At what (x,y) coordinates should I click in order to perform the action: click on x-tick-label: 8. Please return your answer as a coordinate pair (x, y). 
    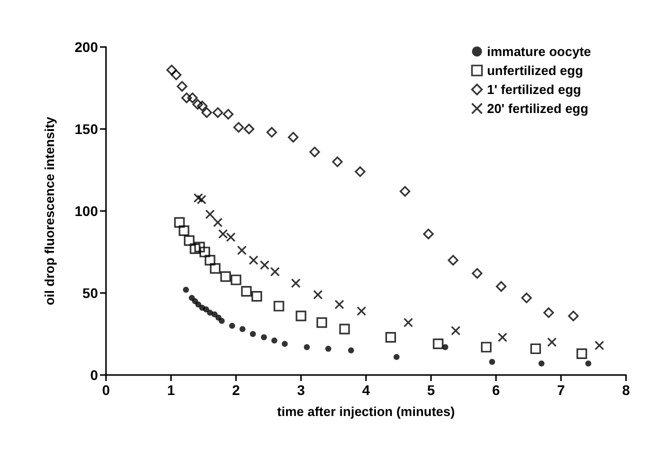
    Looking at the image, I should click on (626, 390).